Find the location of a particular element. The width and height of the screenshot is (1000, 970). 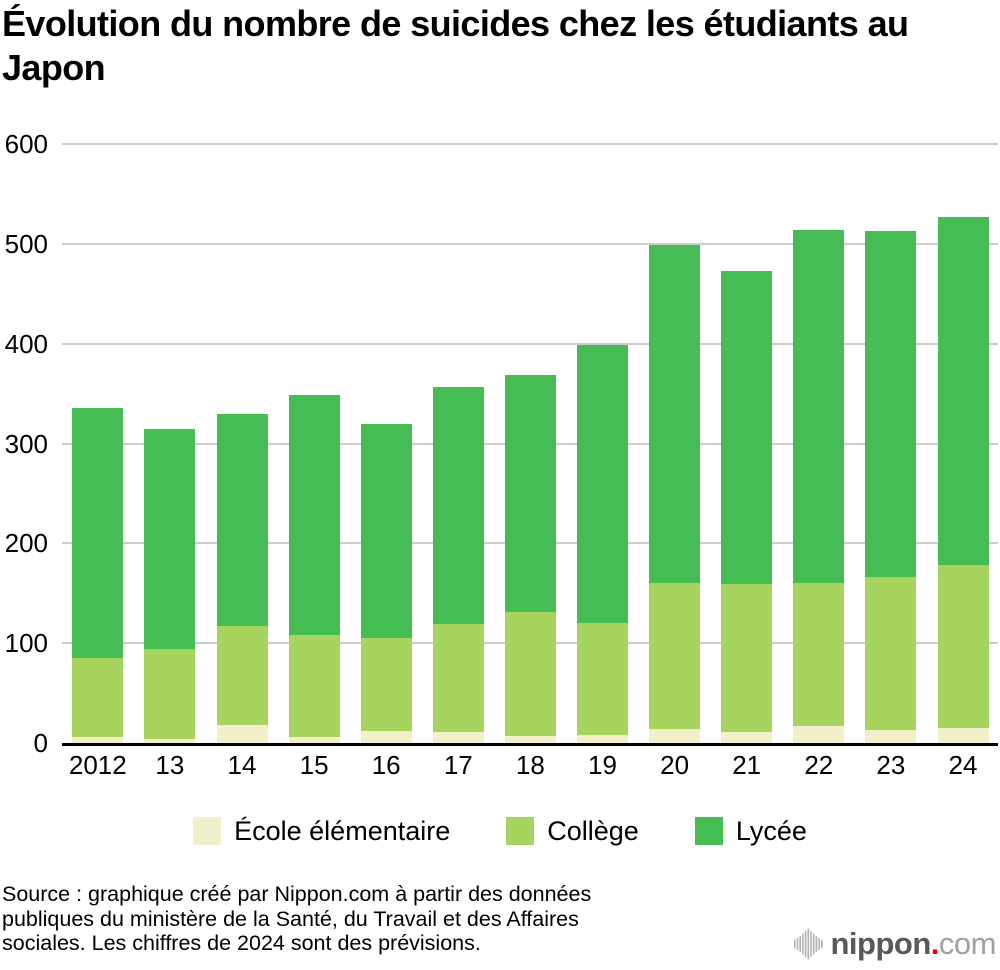

logo-tld: com is located at coordinates (967, 943).